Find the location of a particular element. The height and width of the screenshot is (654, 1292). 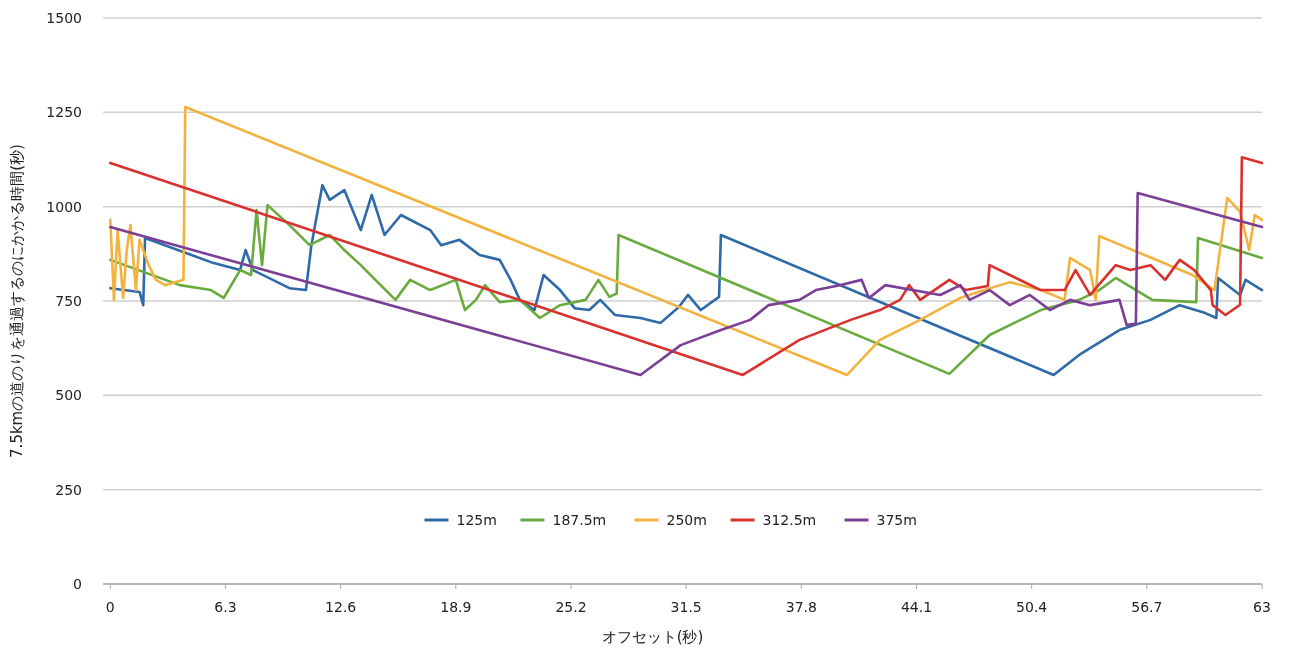

y-tick-label: 1500 is located at coordinates (64, 18).